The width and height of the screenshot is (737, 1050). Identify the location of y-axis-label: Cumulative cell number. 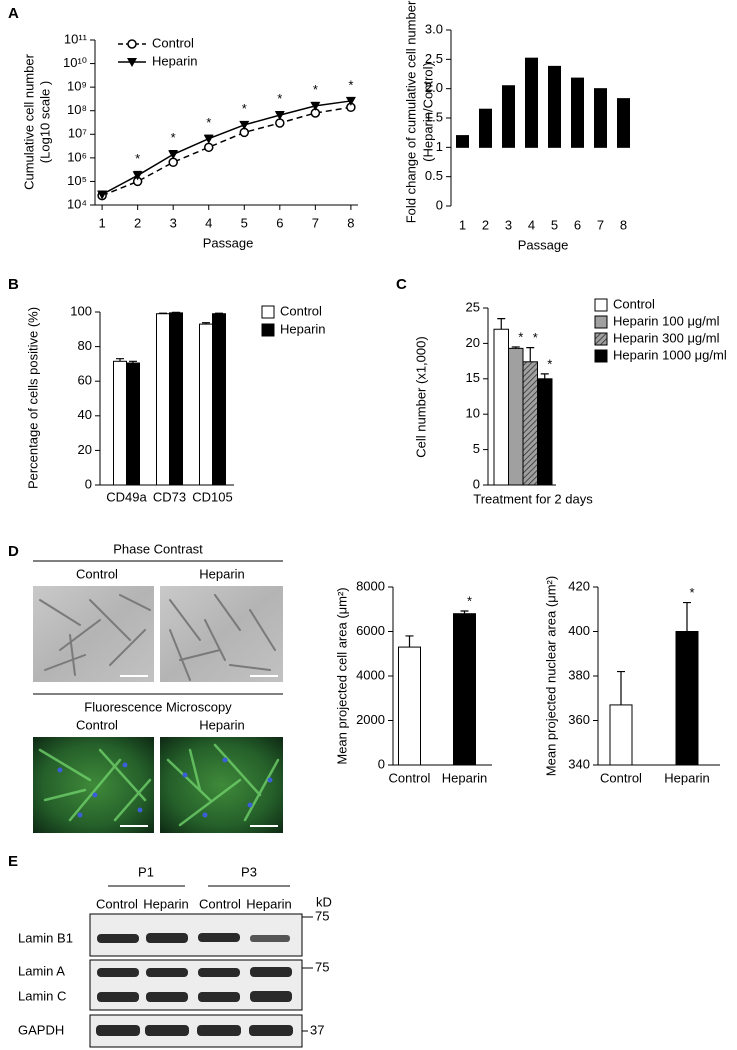
(28, 121).